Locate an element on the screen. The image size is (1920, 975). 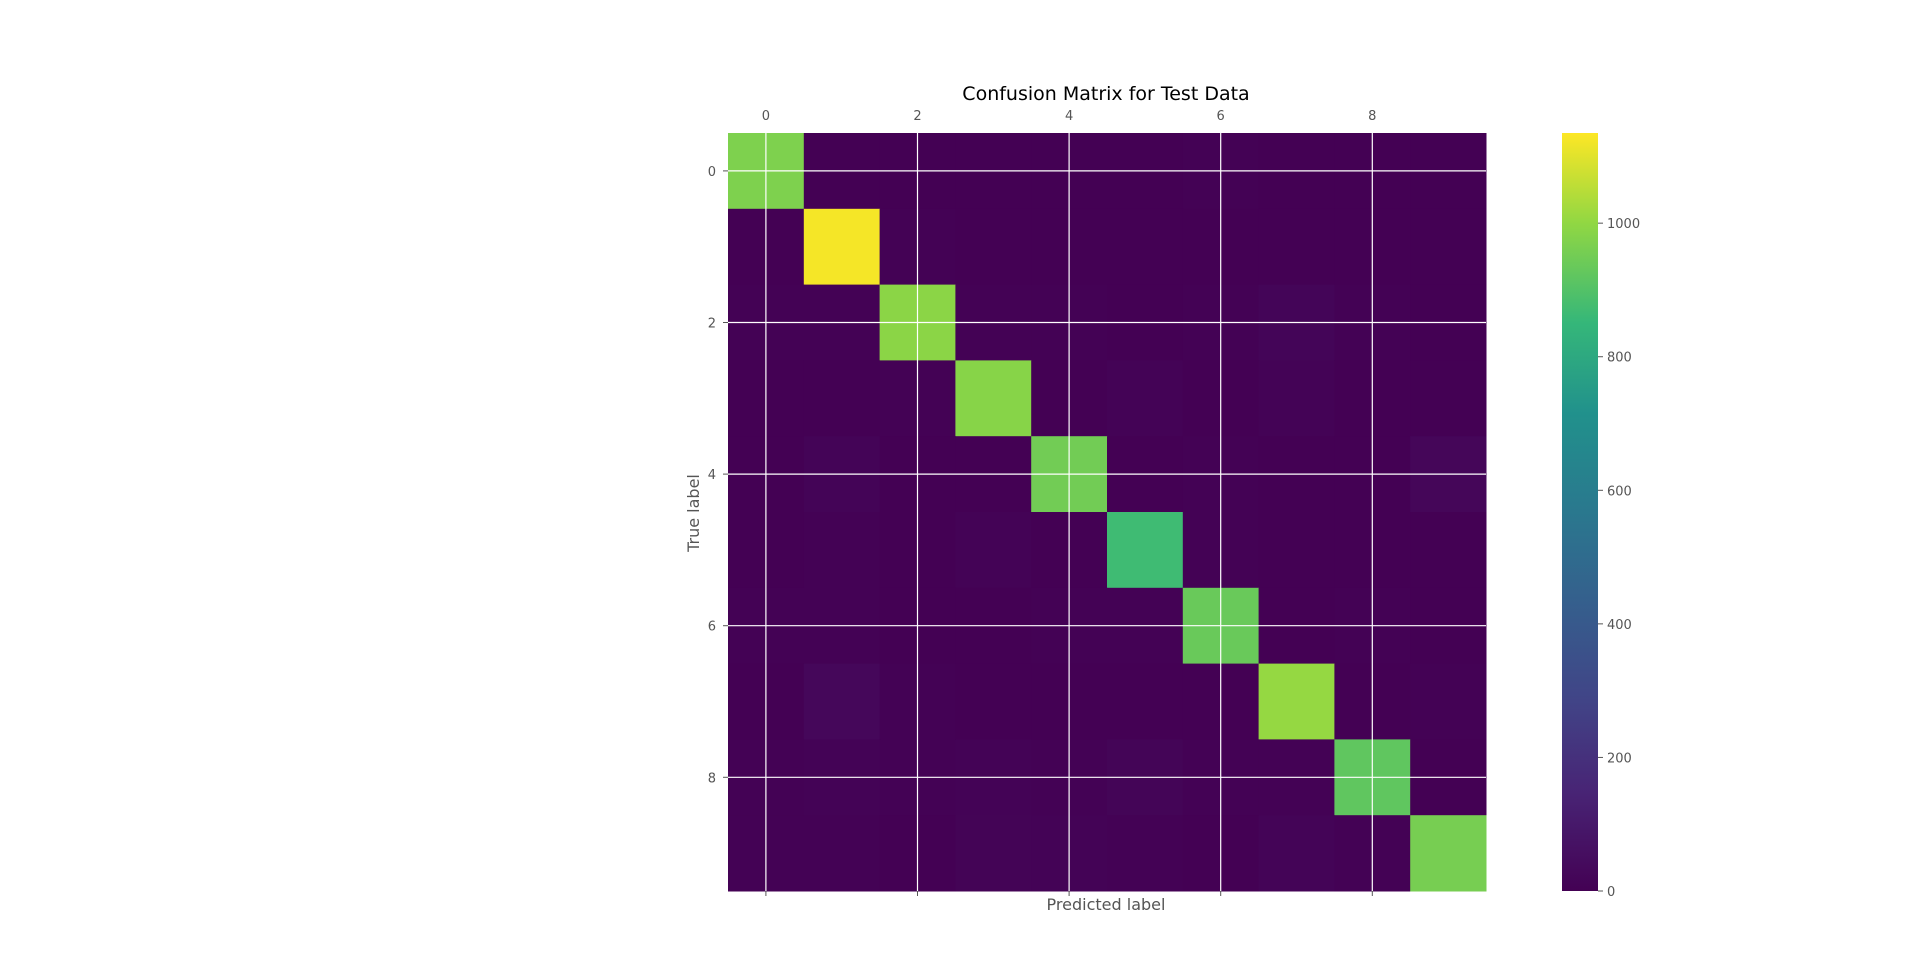
colorbar-tick-label: 1000 is located at coordinates (1623, 224).